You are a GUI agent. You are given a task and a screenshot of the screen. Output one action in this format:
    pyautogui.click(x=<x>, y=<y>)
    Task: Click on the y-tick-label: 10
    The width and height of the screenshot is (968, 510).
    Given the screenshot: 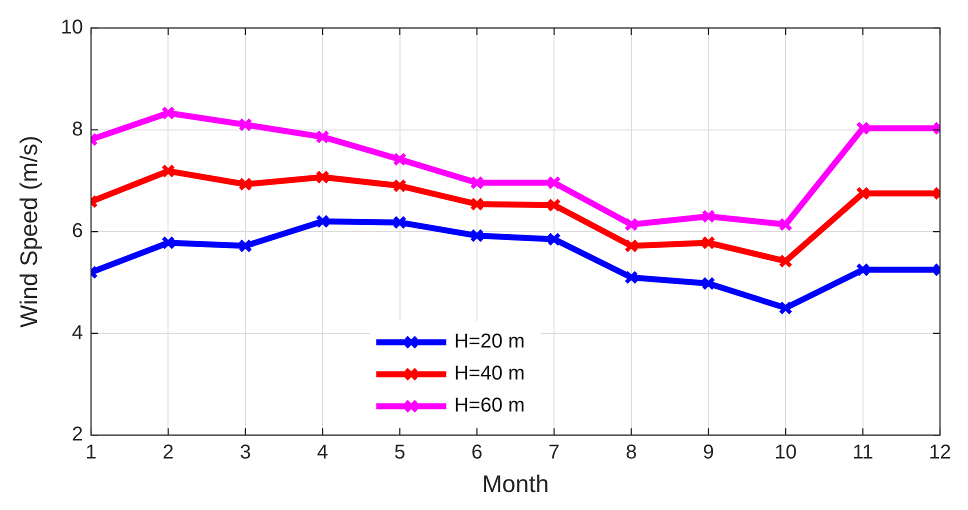 What is the action you would take?
    pyautogui.click(x=72, y=27)
    